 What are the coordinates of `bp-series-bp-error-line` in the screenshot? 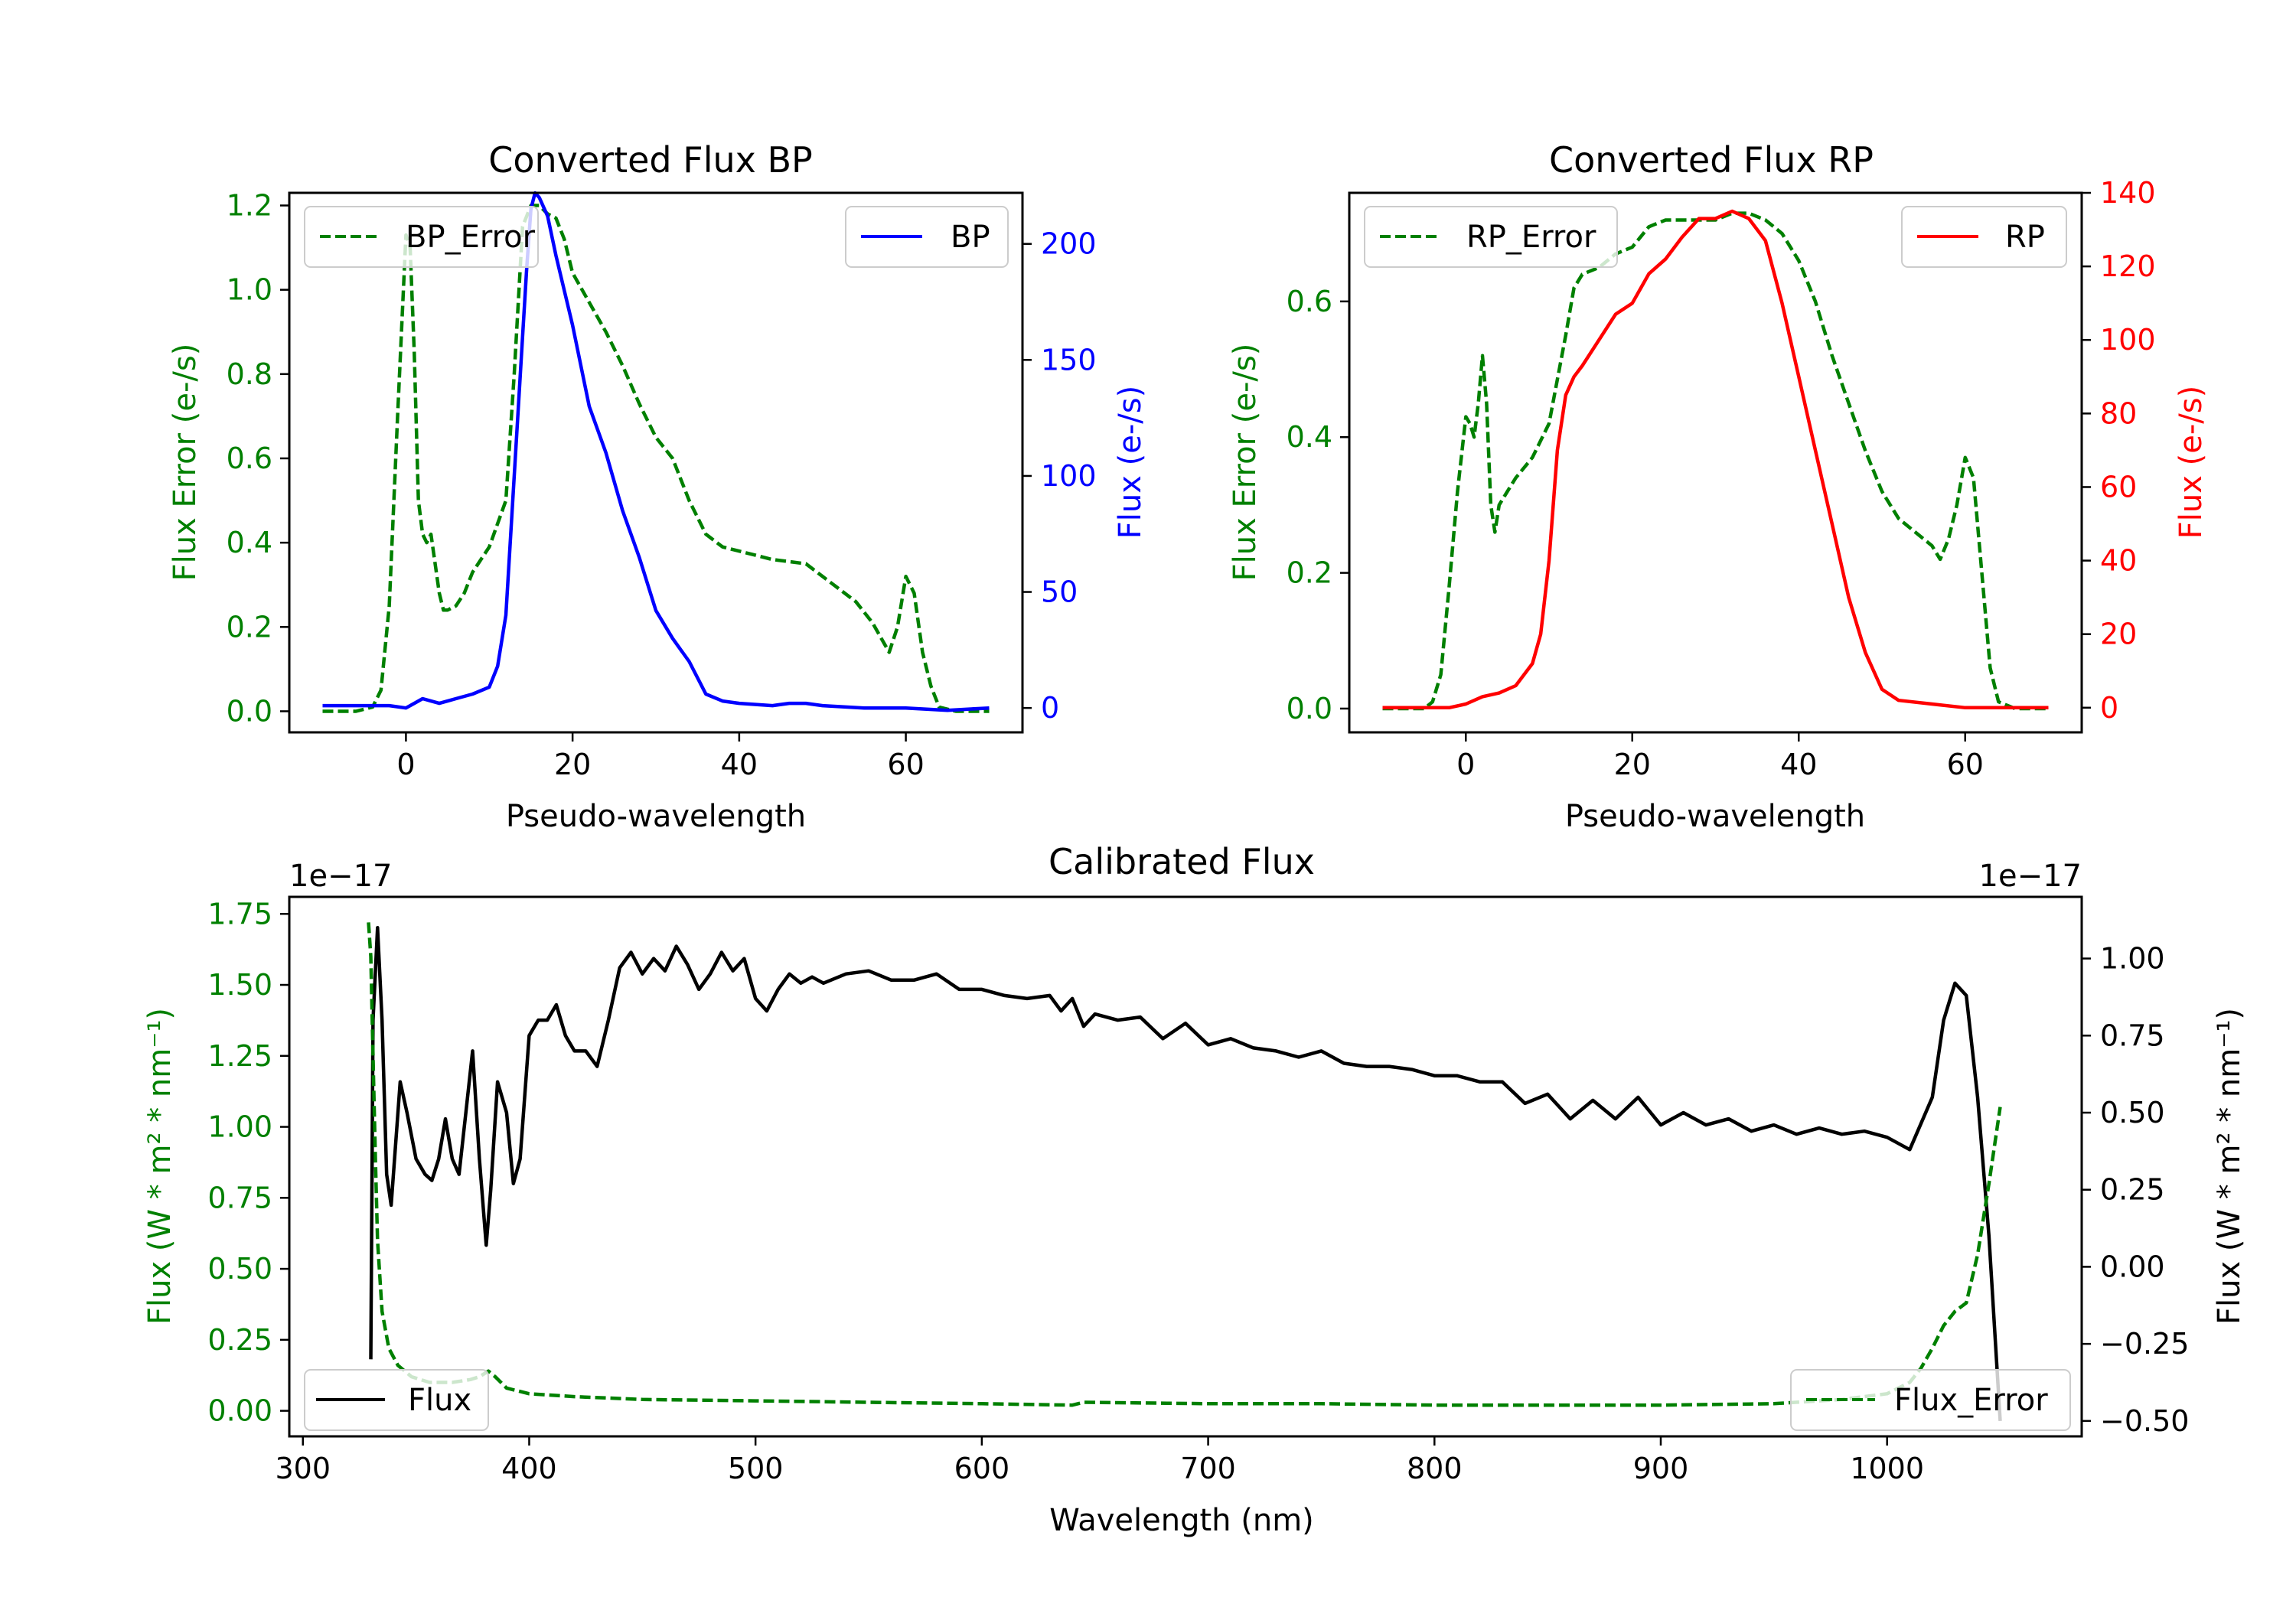 It's located at (656, 458).